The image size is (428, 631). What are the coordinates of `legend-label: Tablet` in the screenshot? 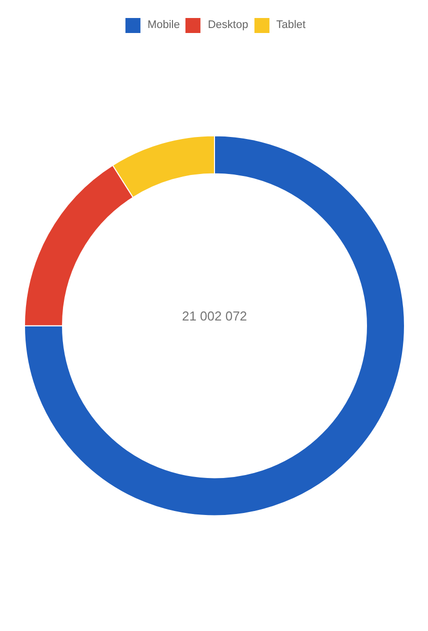 It's located at (291, 25).